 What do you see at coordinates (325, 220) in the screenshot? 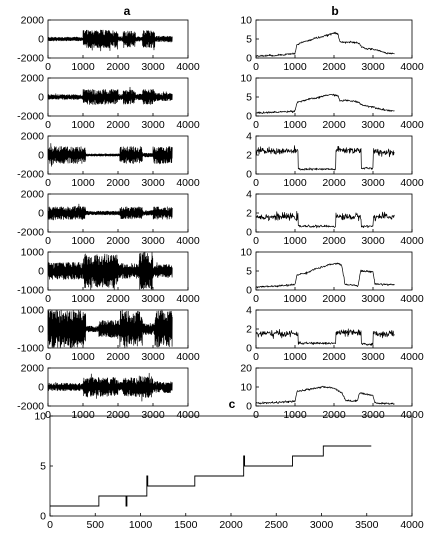
I see `series-line-b4` at bounding box center [325, 220].